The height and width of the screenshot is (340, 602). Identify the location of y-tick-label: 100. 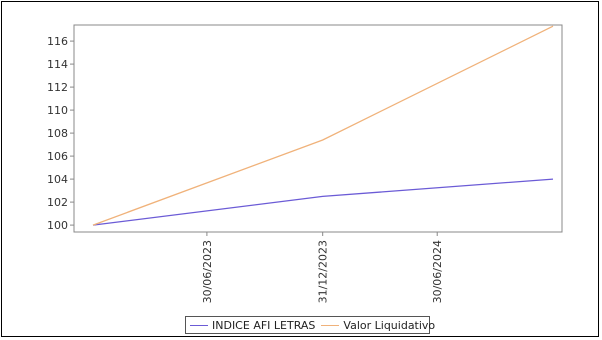
(57, 225).